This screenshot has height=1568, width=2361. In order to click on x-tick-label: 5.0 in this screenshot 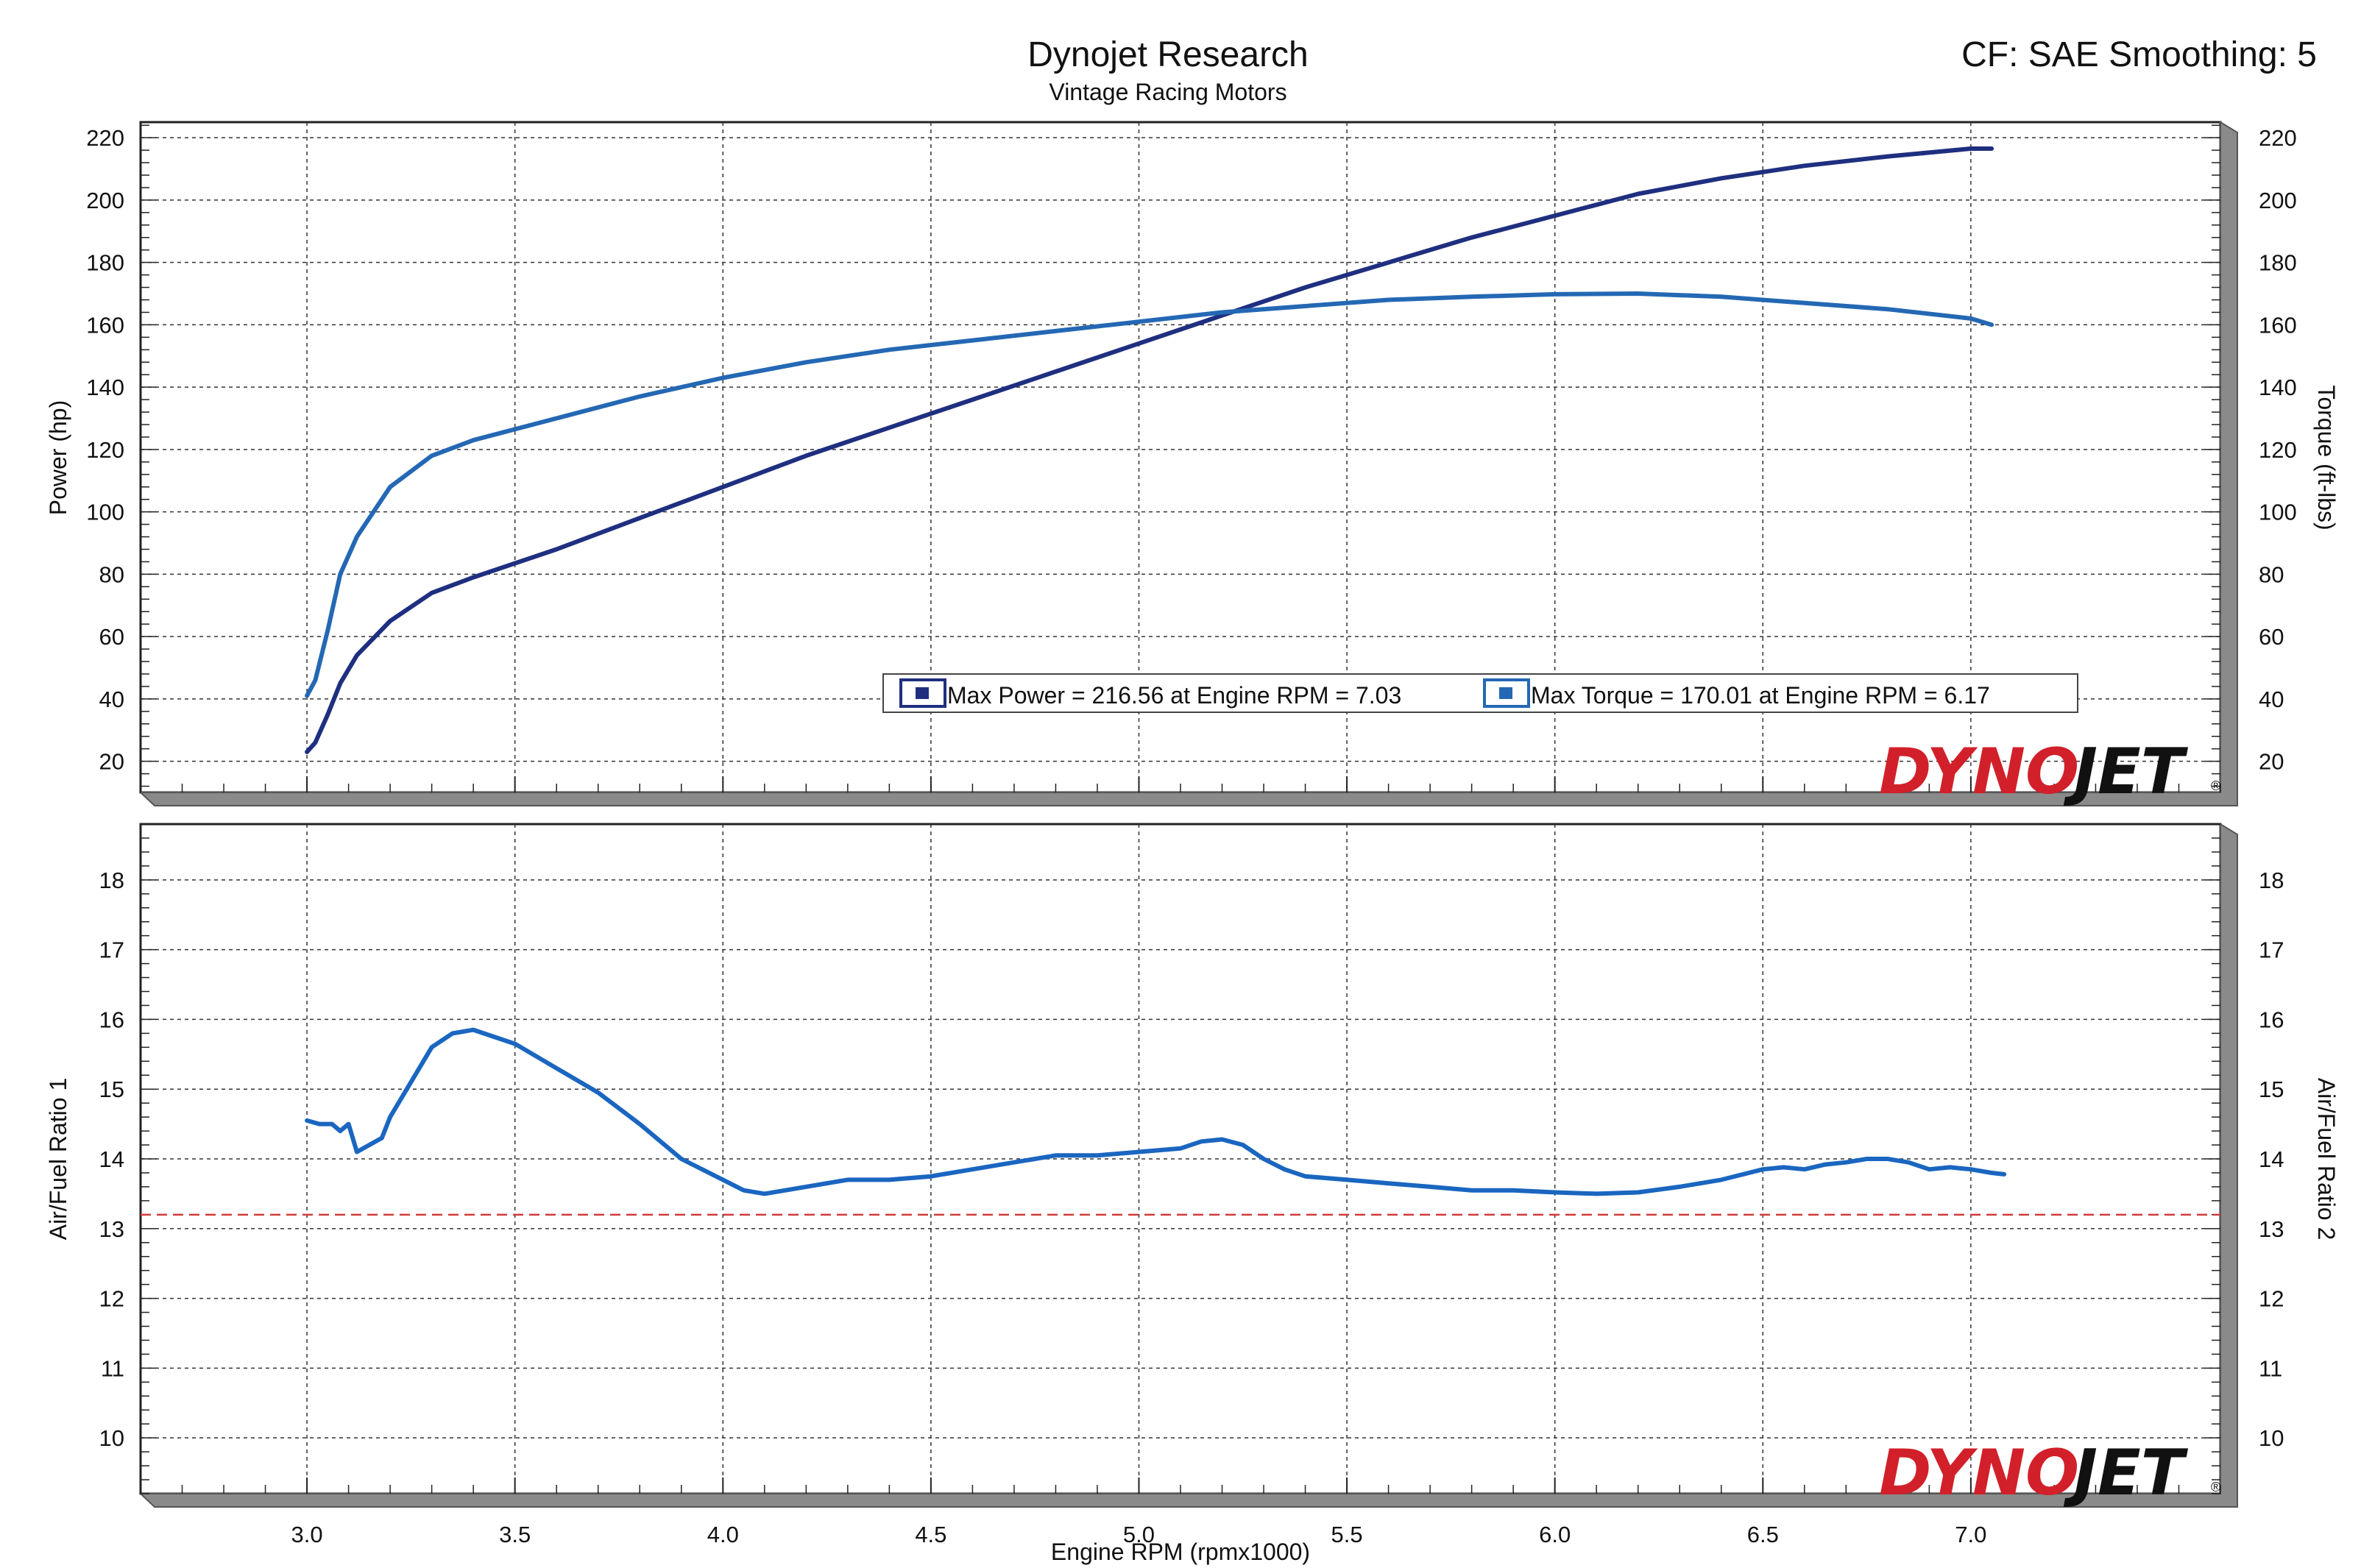, I will do `click(1139, 1535)`.